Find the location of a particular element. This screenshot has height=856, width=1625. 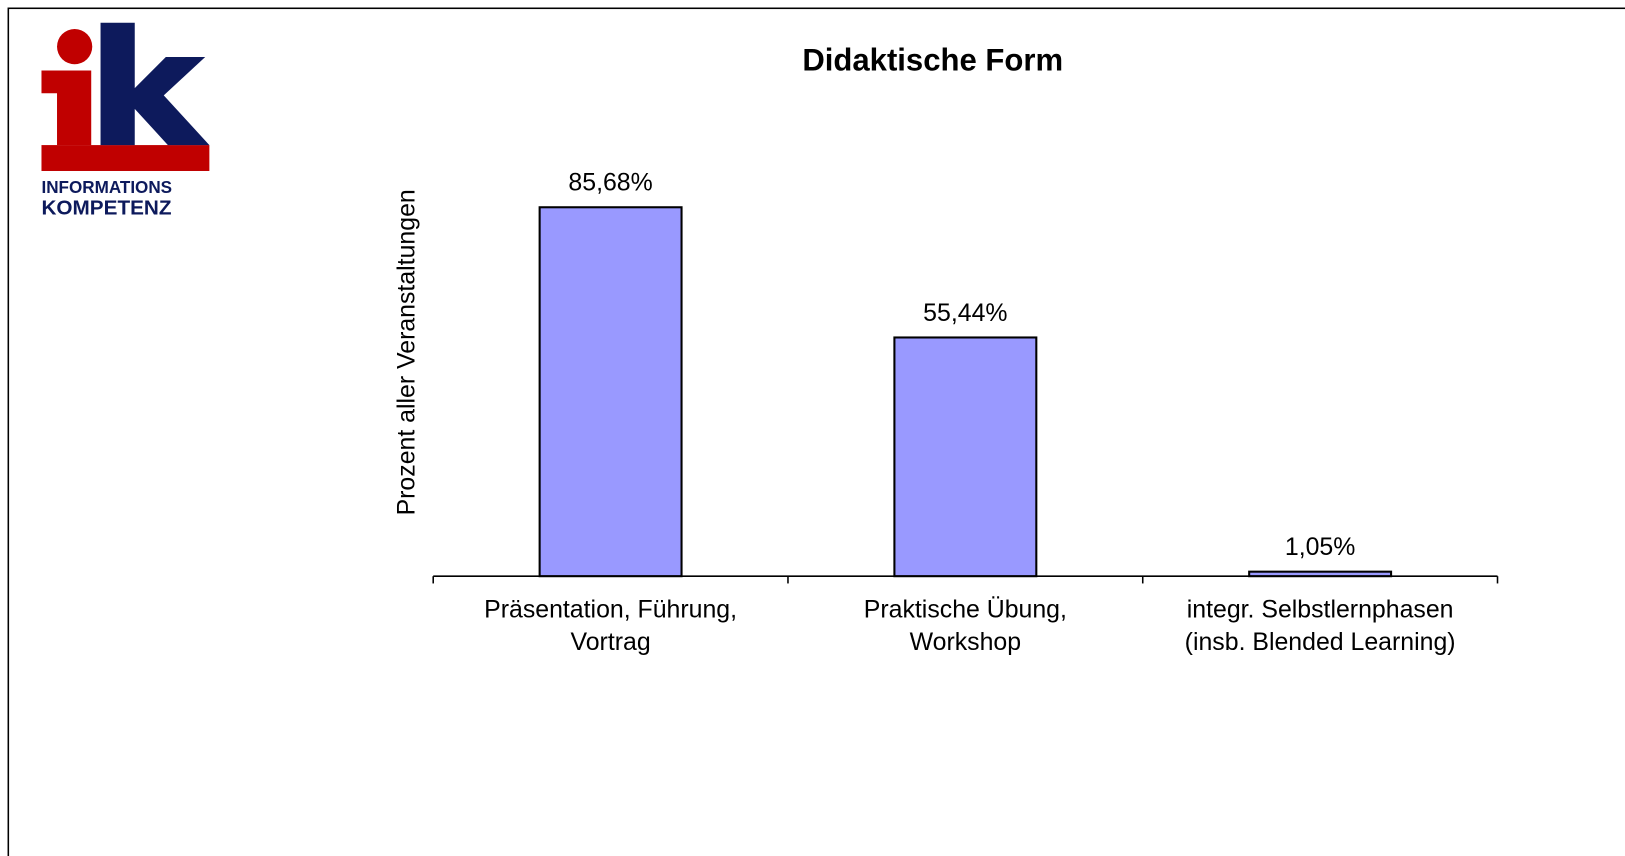

x-tick-label: (insb. Blended Learning) is located at coordinates (1320, 642).